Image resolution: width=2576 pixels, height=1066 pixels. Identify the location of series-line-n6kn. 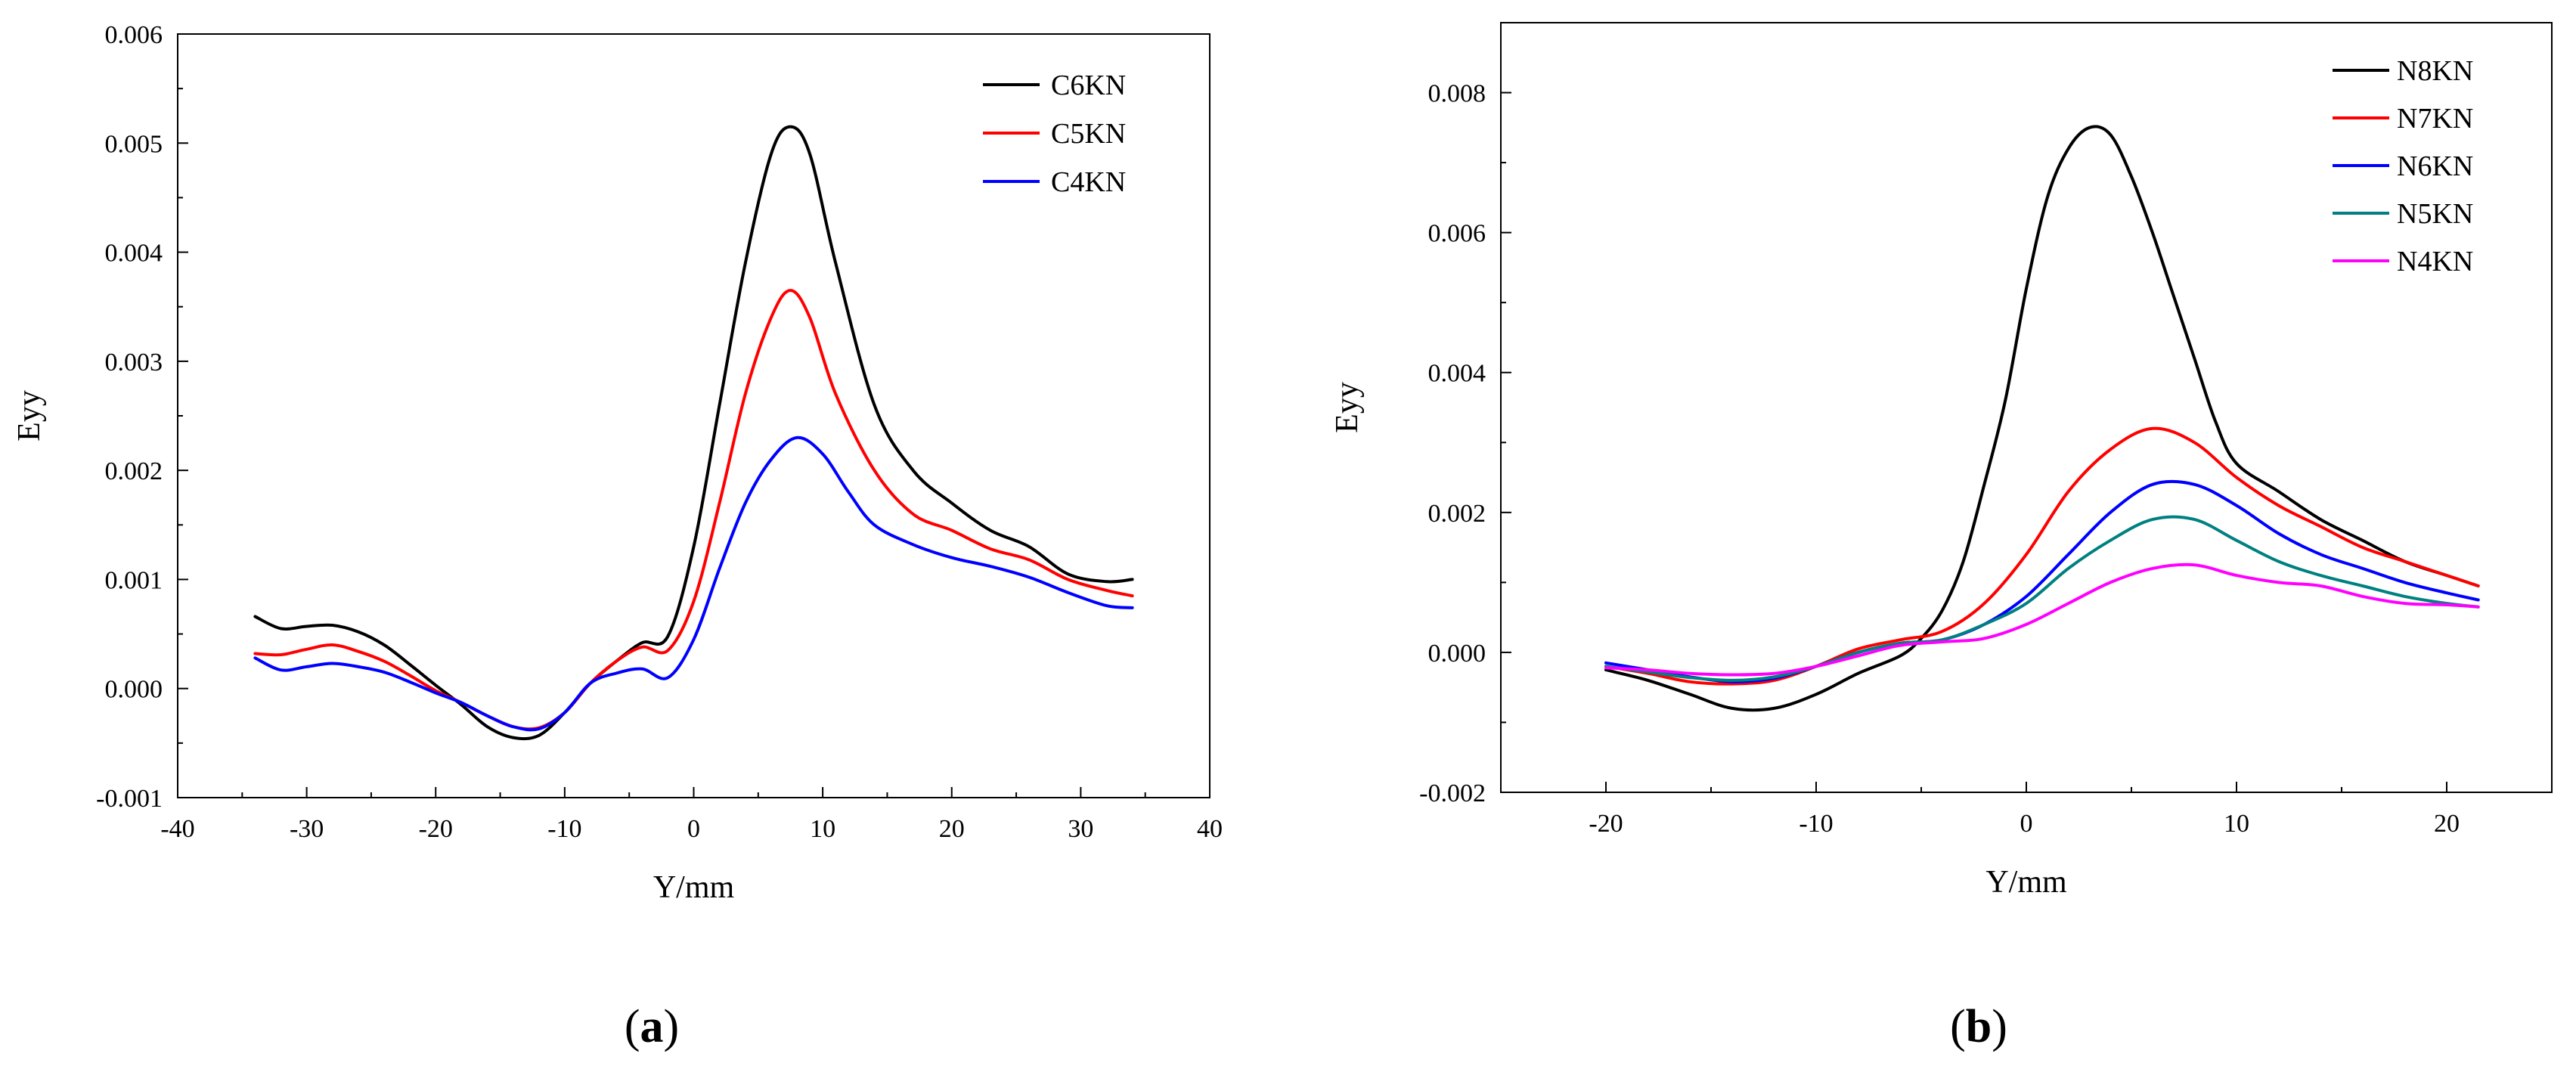
(2042, 581).